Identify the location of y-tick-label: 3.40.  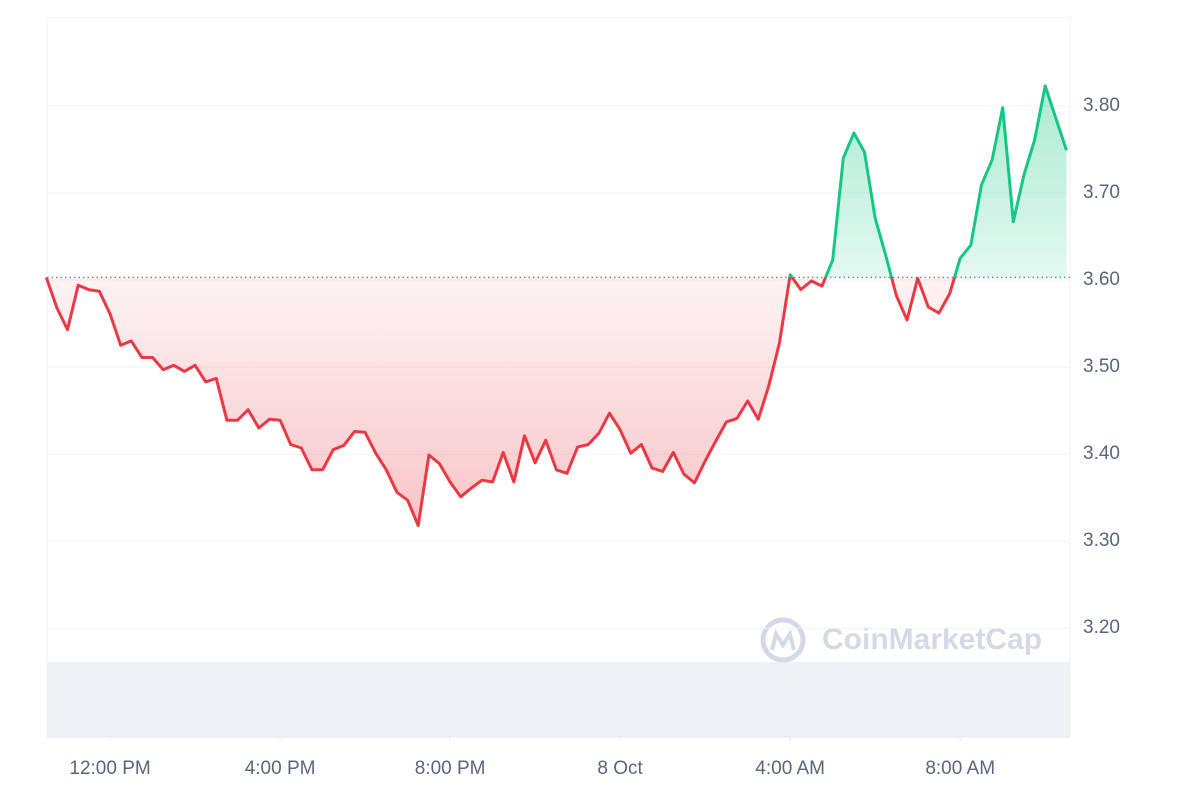
(1101, 453).